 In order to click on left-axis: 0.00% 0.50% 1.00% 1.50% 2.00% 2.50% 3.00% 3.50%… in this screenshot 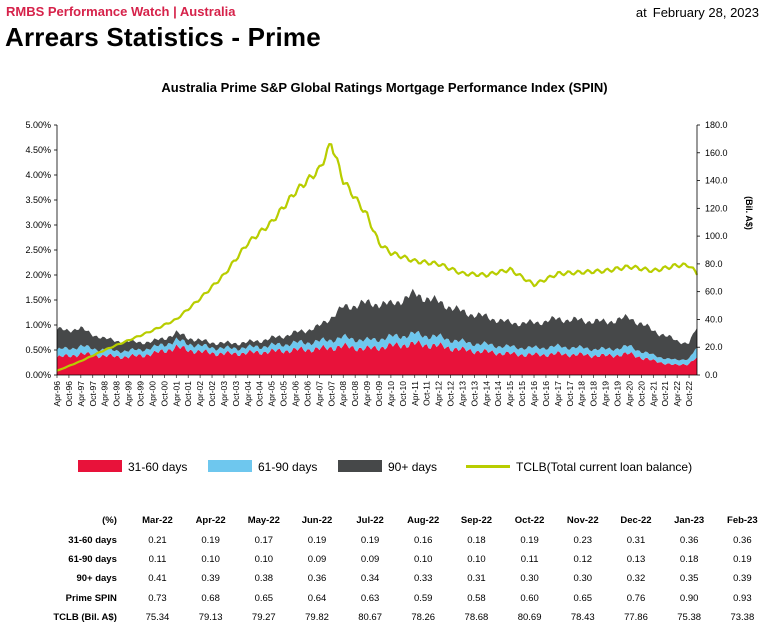, I will do `click(41, 250)`.